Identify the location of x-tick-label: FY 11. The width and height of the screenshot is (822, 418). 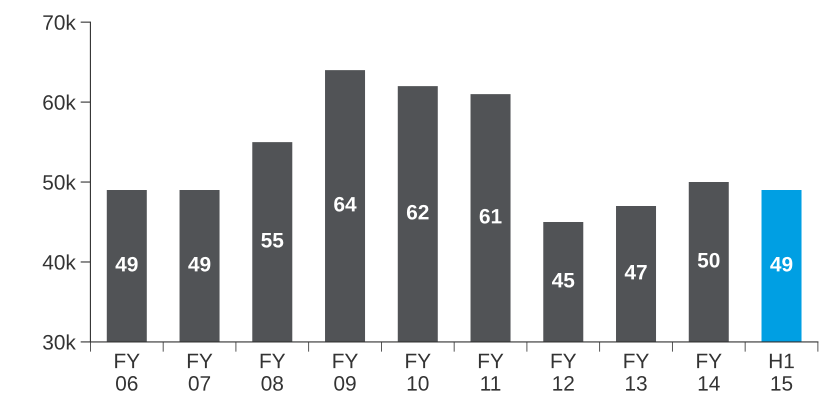
(491, 372).